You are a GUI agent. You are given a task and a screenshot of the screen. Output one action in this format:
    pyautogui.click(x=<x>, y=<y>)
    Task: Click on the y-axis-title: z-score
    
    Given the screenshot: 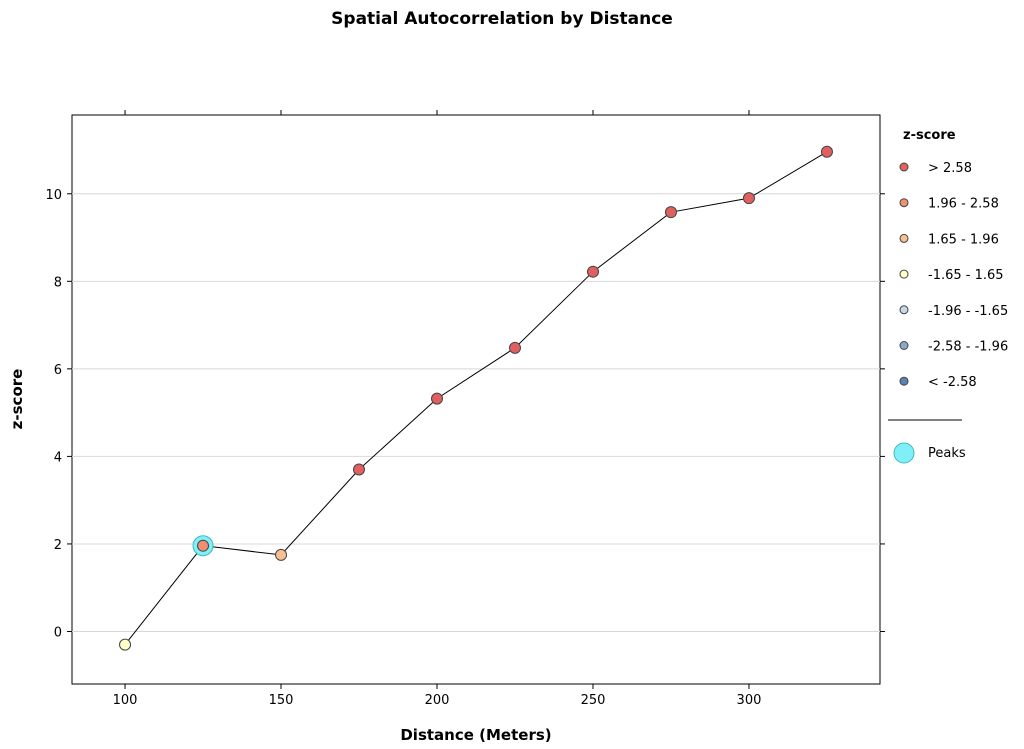 What is the action you would take?
    pyautogui.click(x=17, y=399)
    